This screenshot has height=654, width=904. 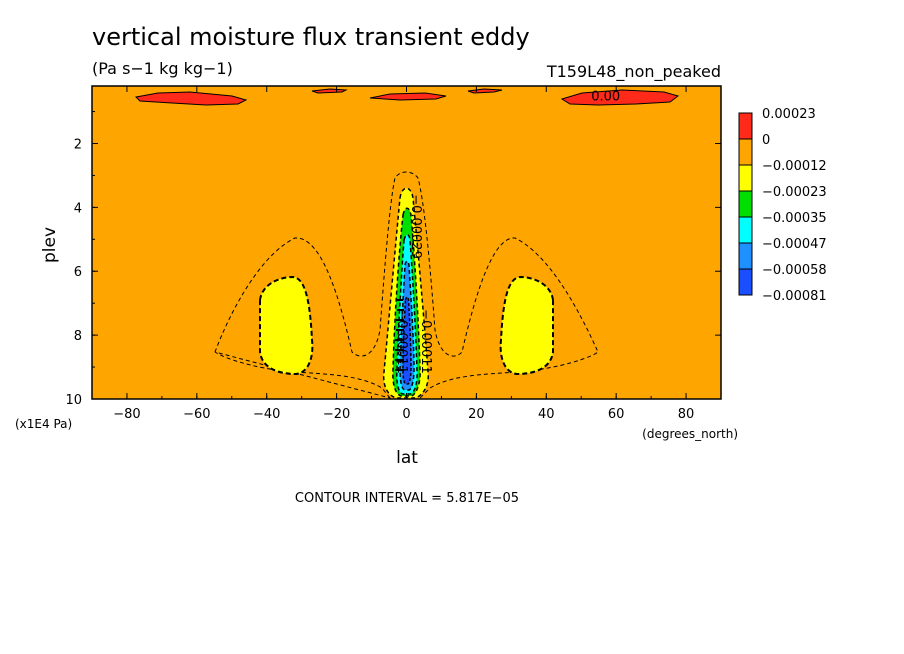 I want to click on colorbar-level-label: −0.00035, so click(x=794, y=218).